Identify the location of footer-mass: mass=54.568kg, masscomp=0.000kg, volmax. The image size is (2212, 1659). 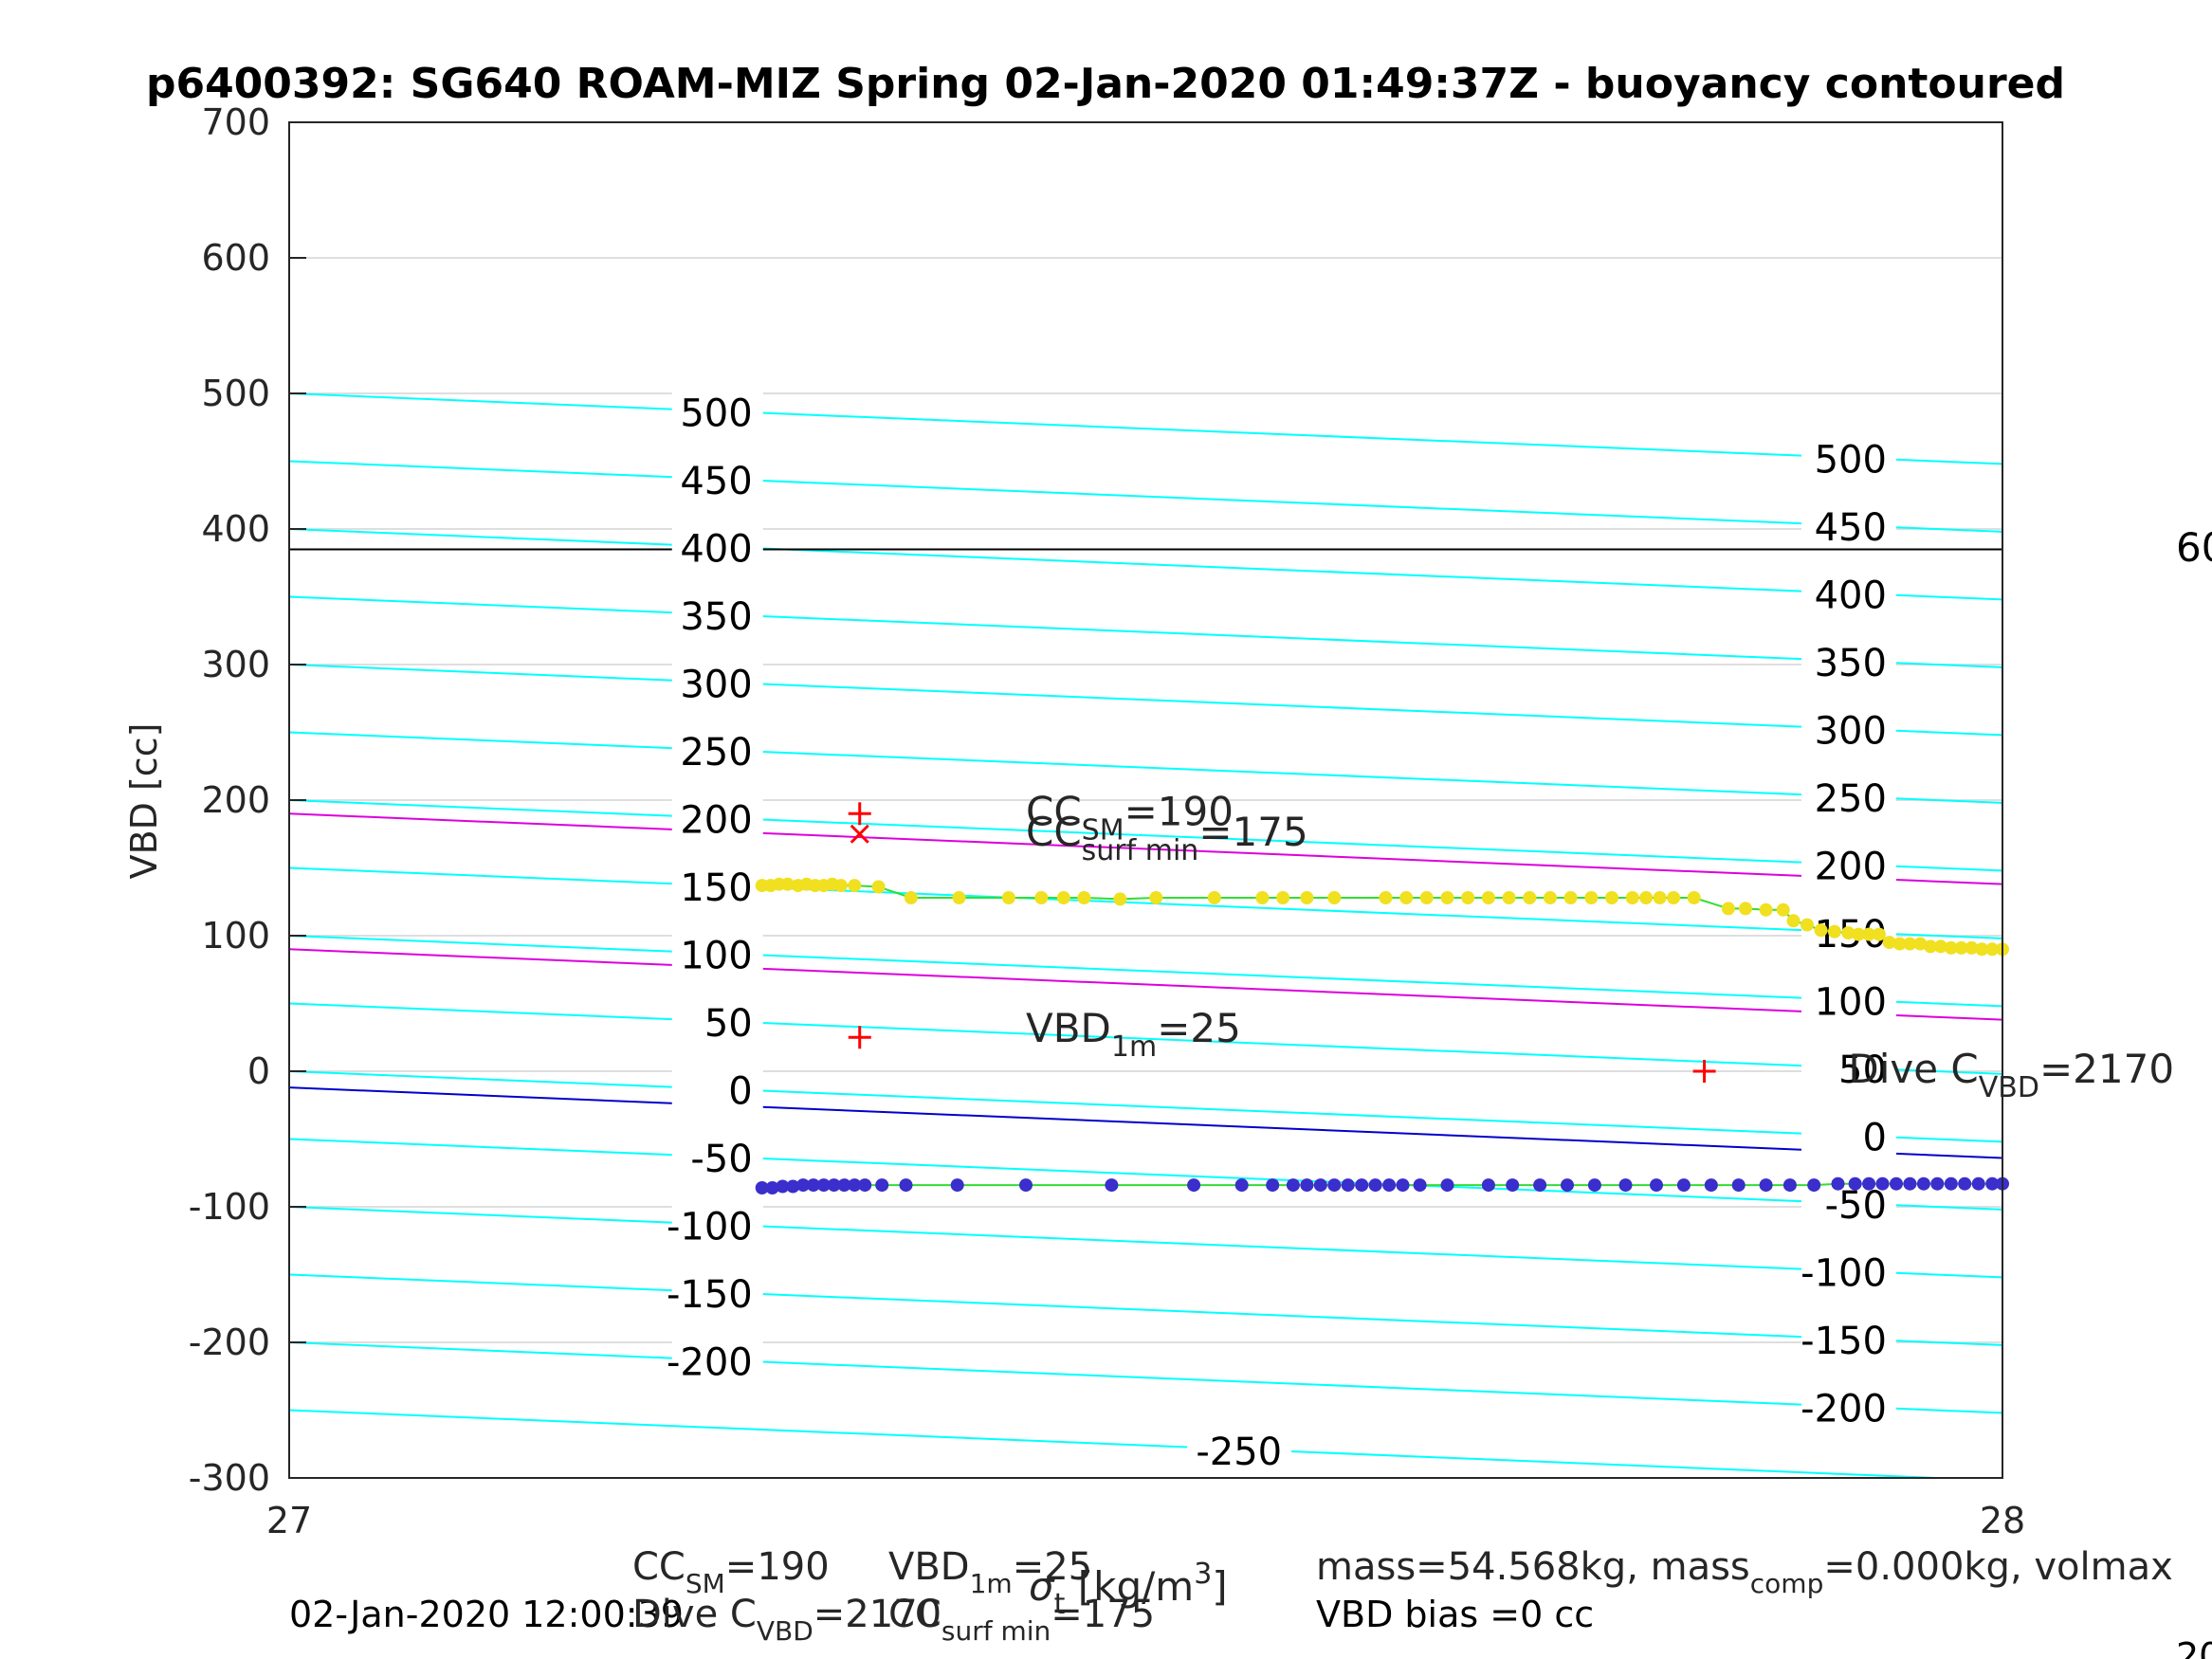
(1744, 1572).